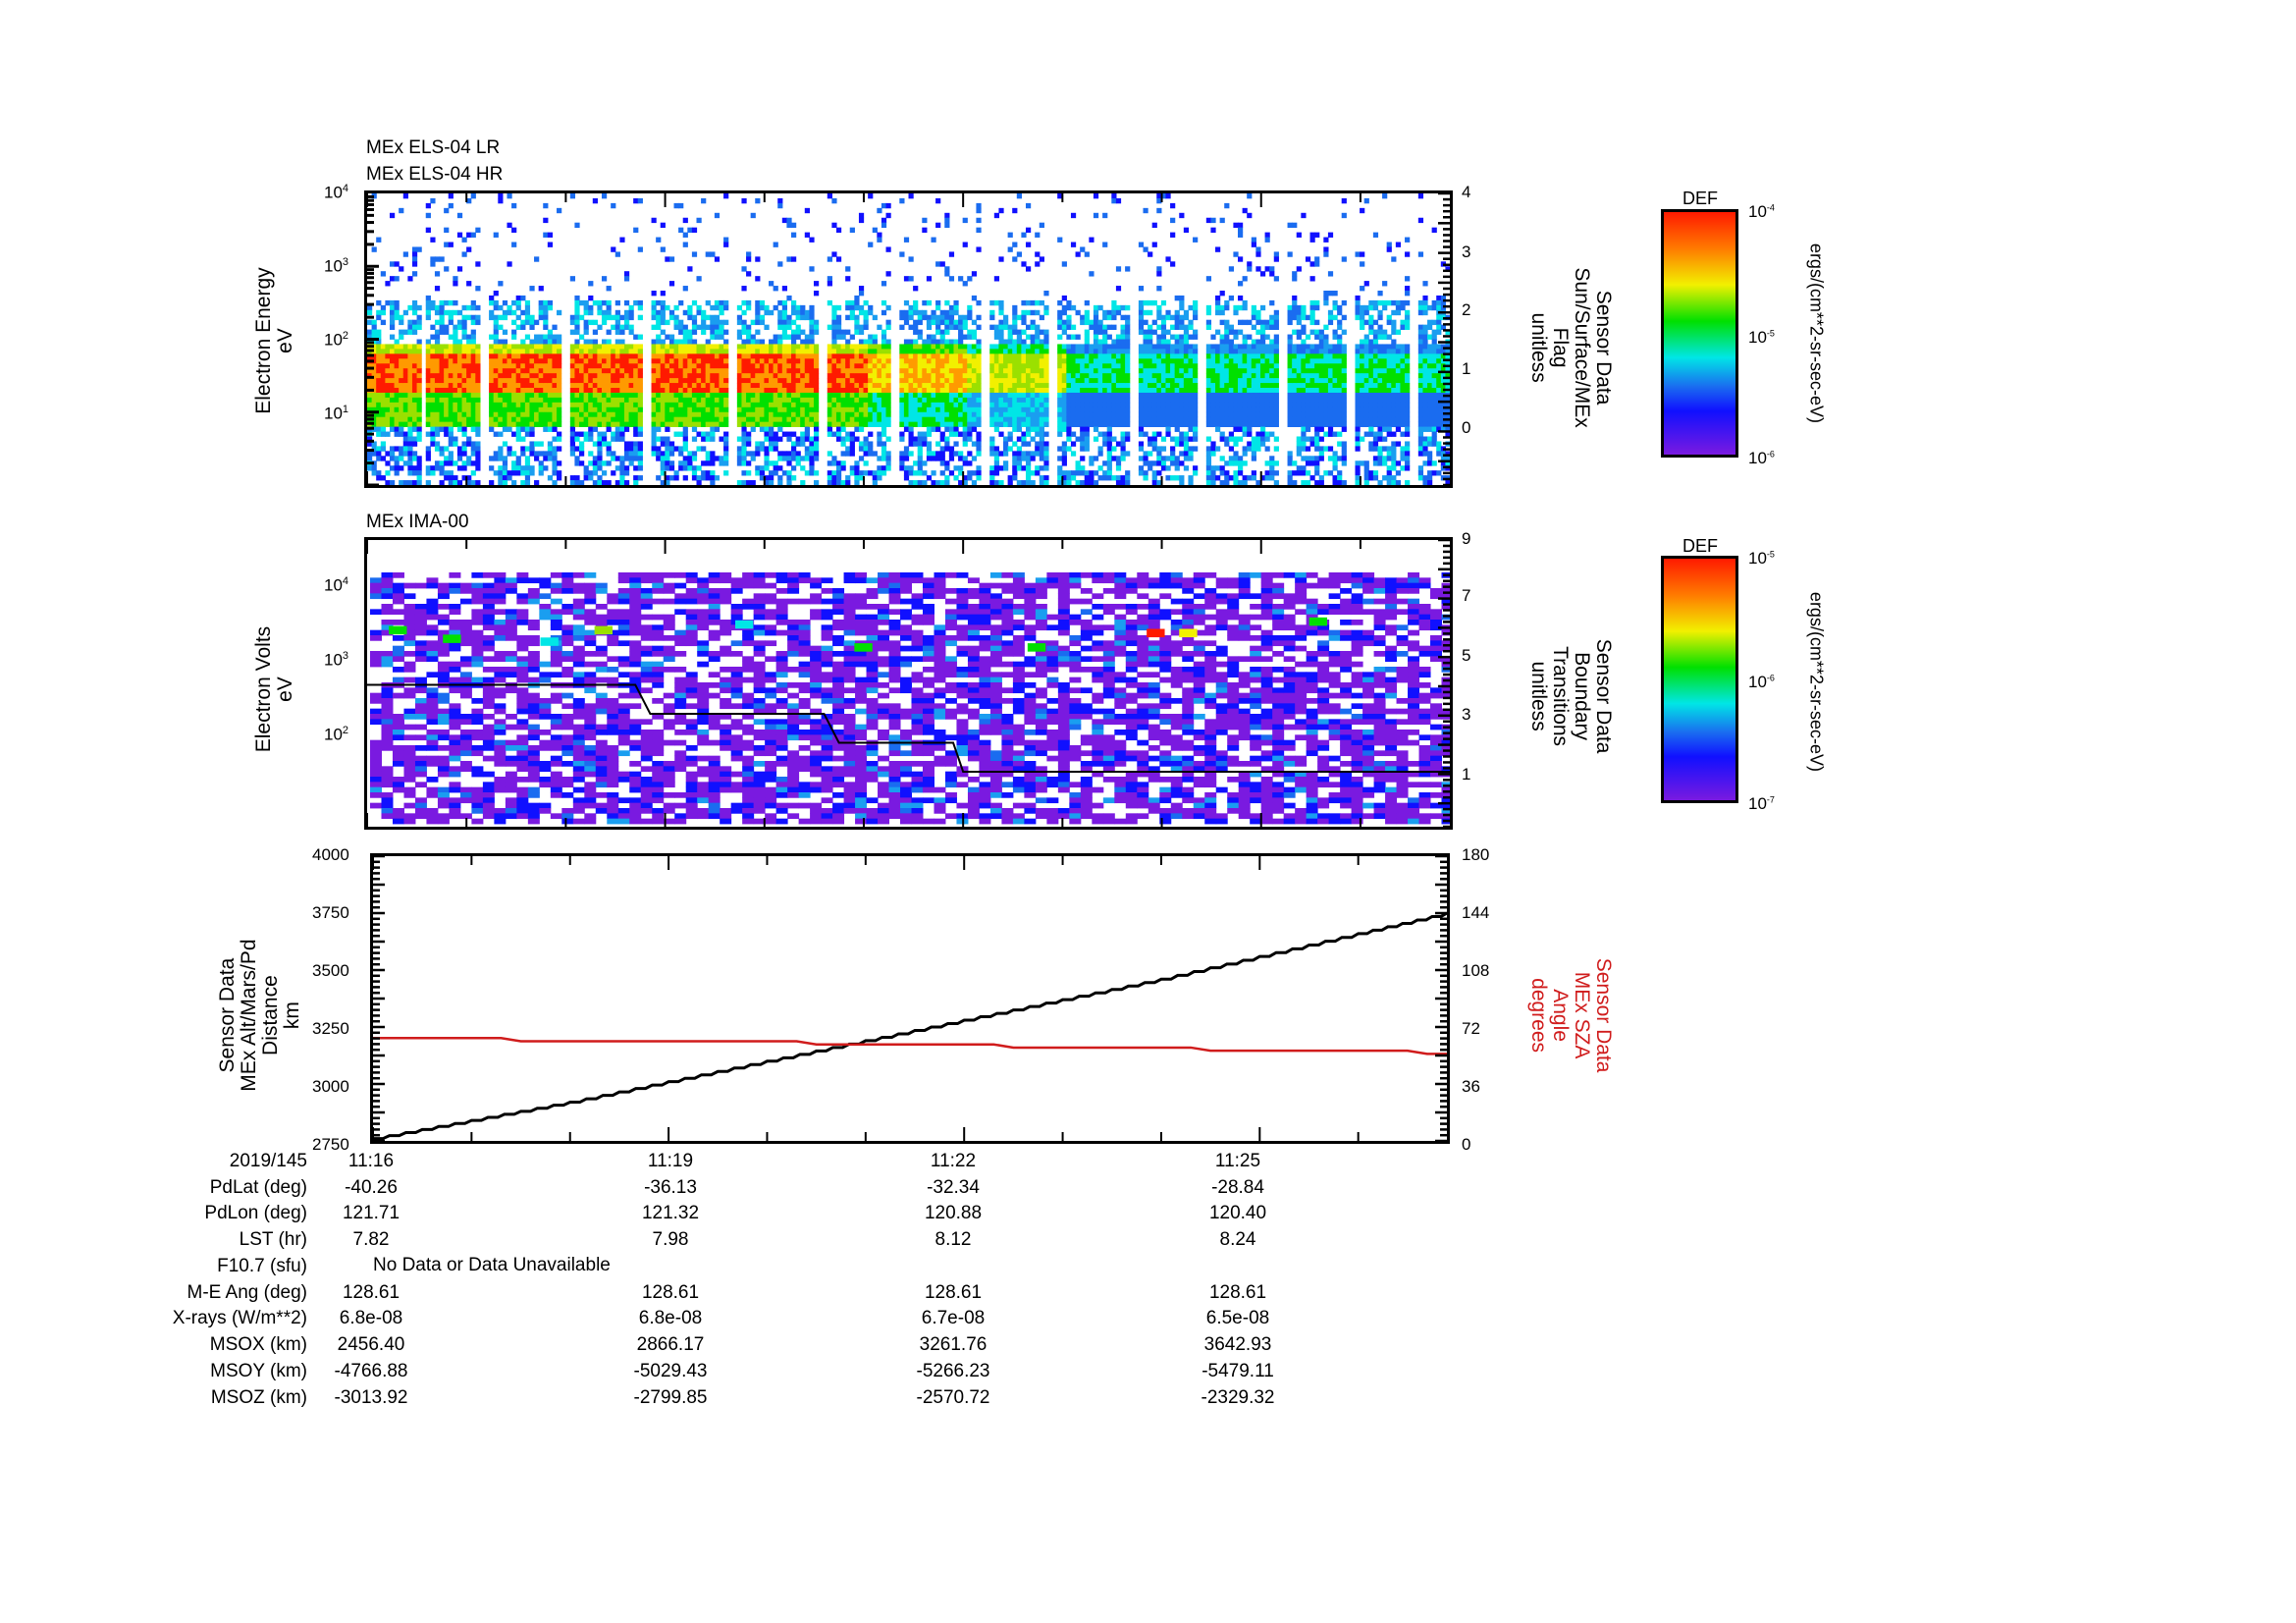 This screenshot has width=2296, height=1623. What do you see at coordinates (1466, 714) in the screenshot?
I see `ima-right-tick: 3` at bounding box center [1466, 714].